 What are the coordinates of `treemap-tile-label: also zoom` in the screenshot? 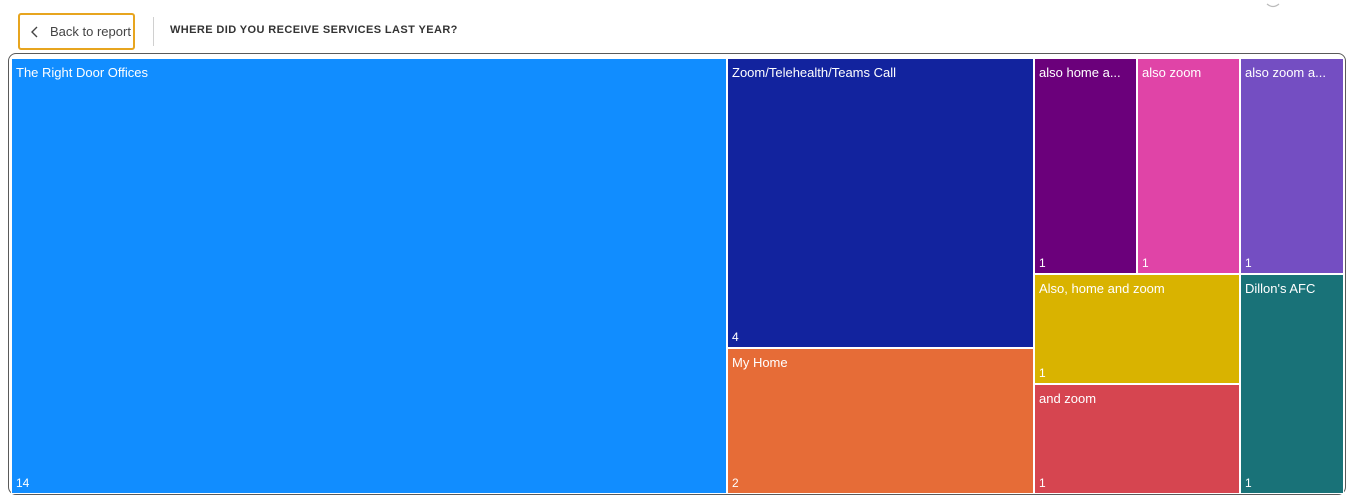 It's located at (1172, 72).